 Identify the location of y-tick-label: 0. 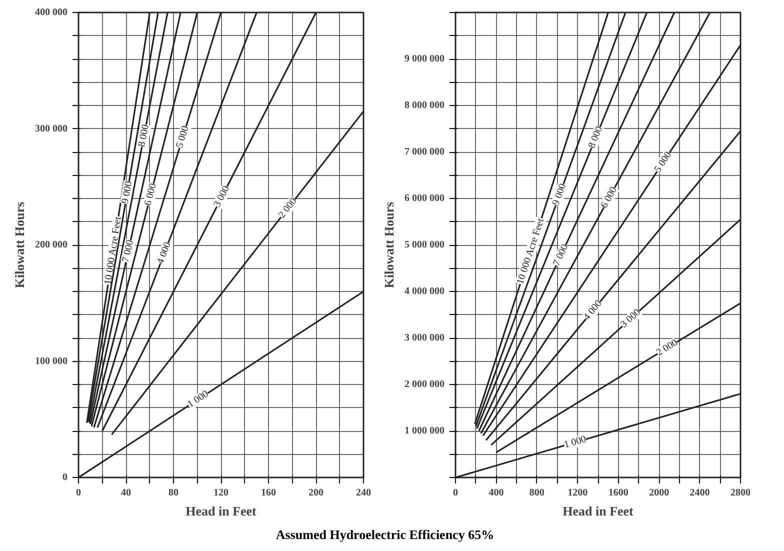
(65, 477).